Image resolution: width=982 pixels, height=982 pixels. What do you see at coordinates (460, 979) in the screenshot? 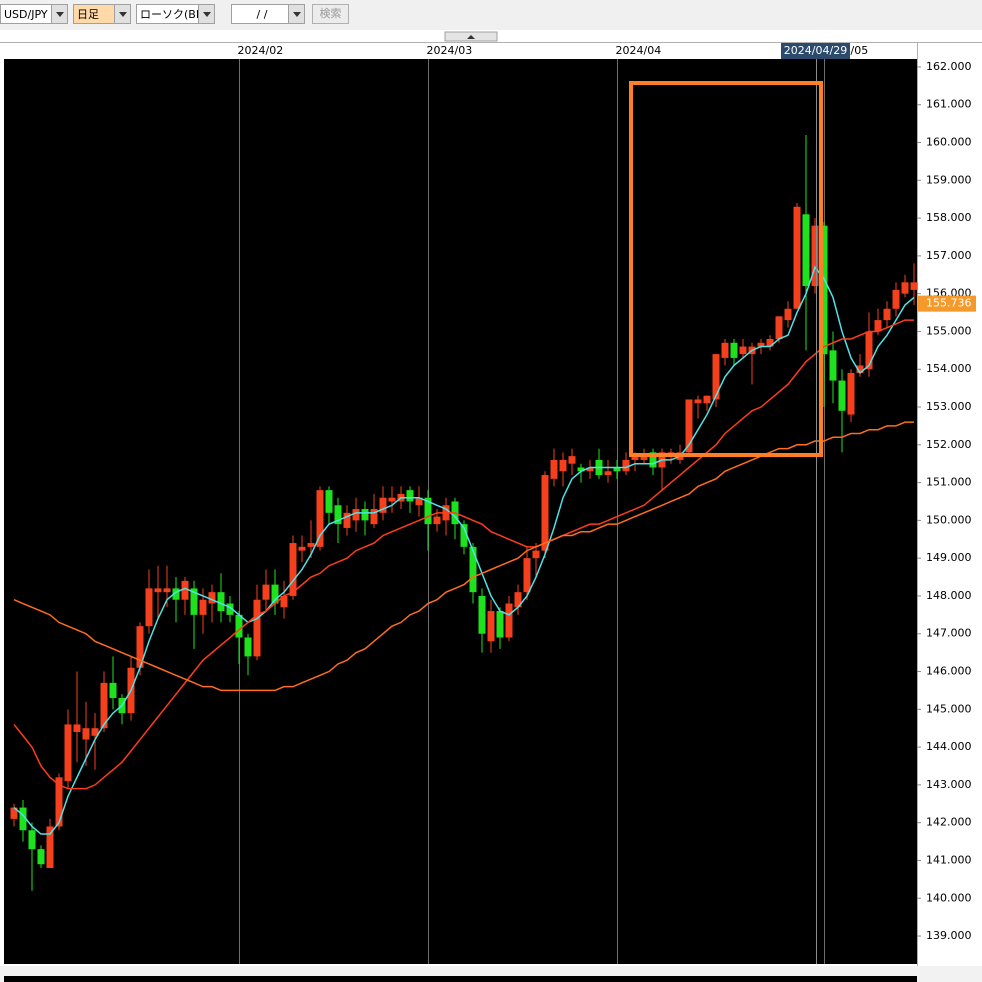
I see `bottom-subchart` at bounding box center [460, 979].